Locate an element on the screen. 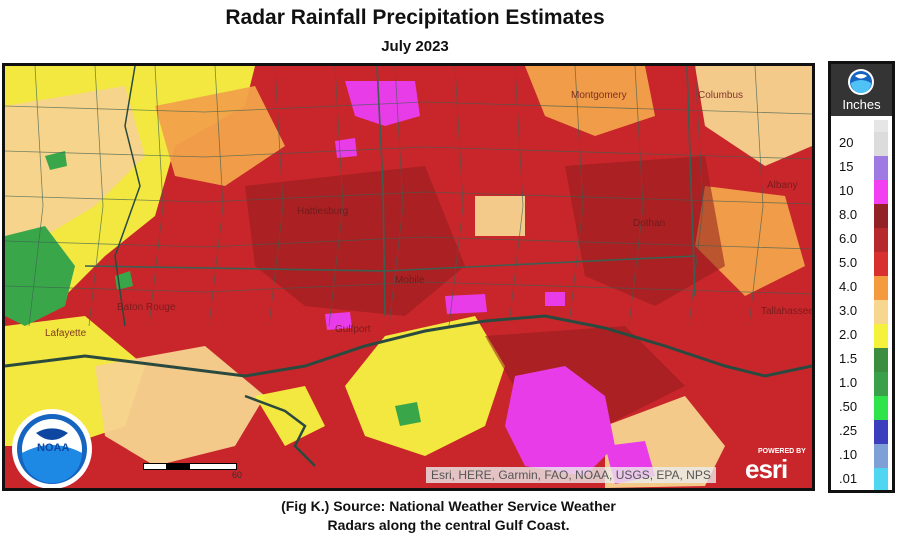 The width and height of the screenshot is (897, 539). legend-label: .01 is located at coordinates (848, 478).